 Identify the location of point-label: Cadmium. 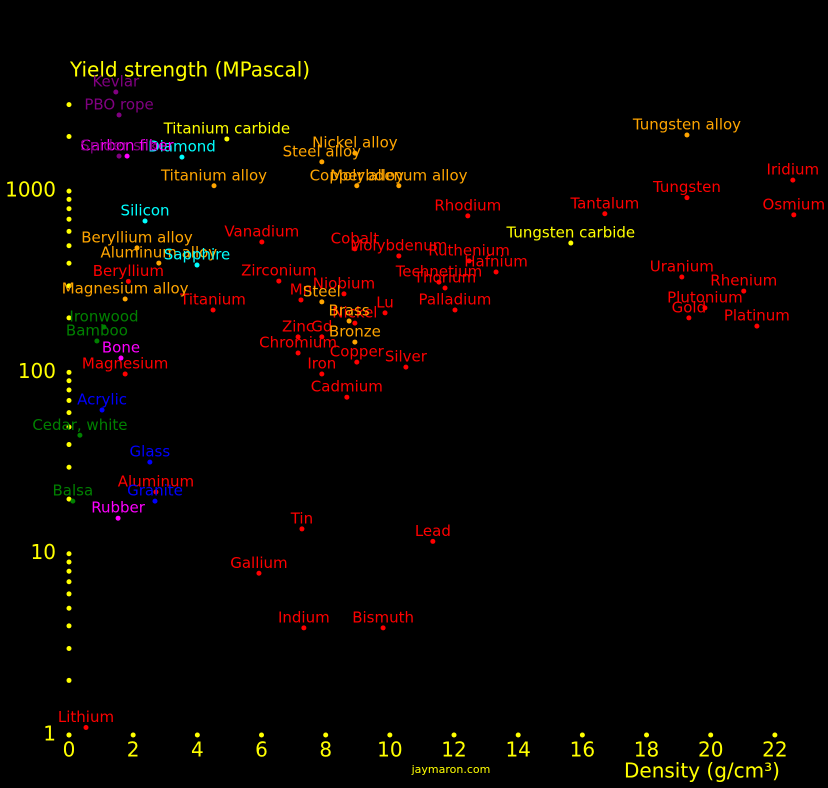
(347, 387).